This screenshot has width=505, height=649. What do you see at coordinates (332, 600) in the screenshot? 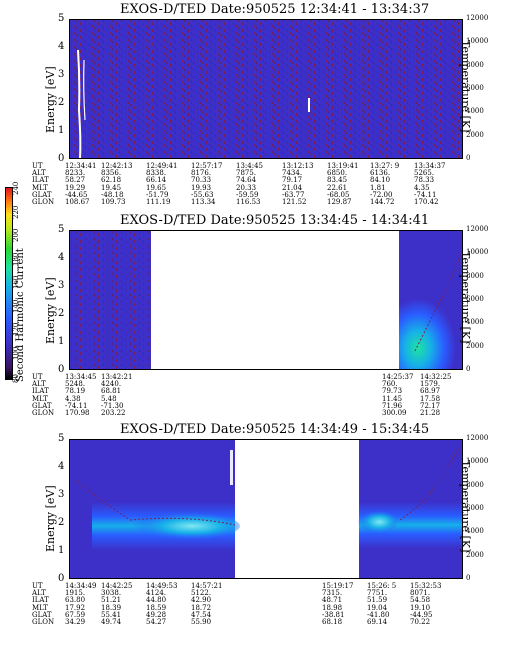
I see `panel3-cell: 48.71` at bounding box center [332, 600].